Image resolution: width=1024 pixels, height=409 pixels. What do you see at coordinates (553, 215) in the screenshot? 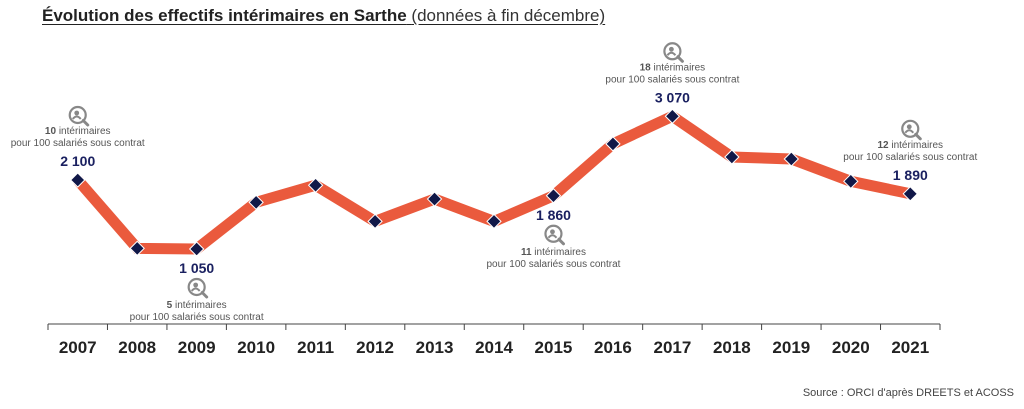
I see `value-label-2015: 1 860` at bounding box center [553, 215].